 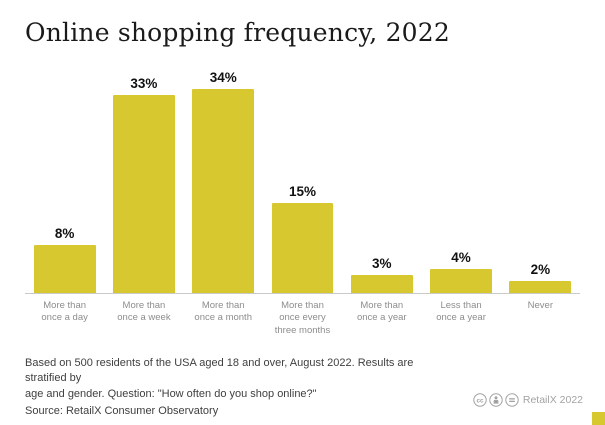 I want to click on bar-column: 2%, so click(x=540, y=277).